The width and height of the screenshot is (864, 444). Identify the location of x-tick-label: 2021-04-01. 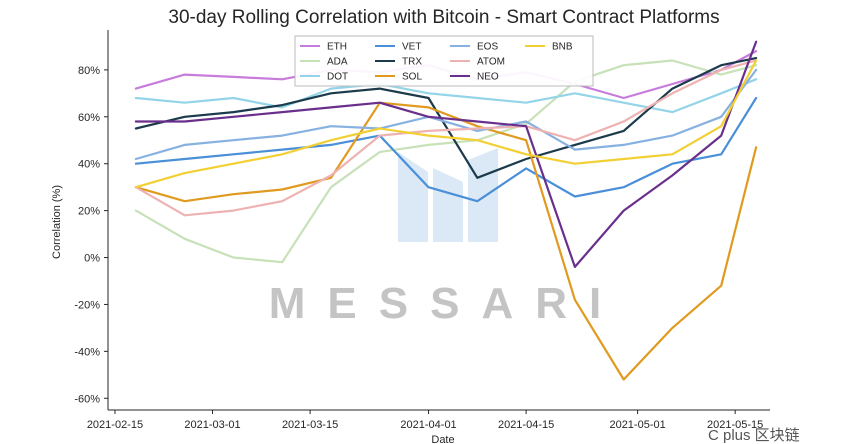
(428, 425).